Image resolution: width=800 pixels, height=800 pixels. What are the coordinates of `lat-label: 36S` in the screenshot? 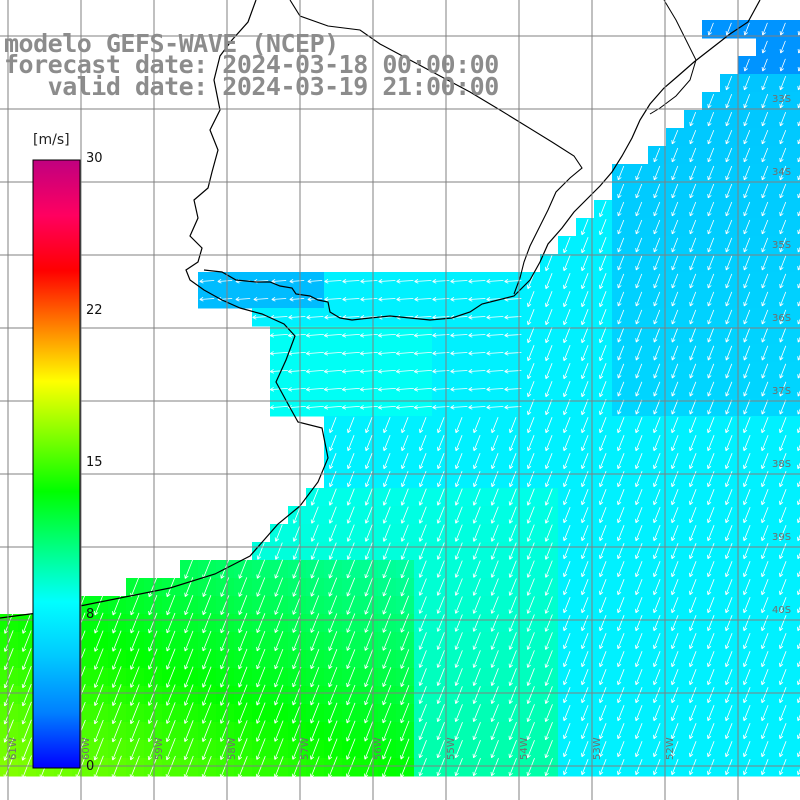 It's located at (781, 318).